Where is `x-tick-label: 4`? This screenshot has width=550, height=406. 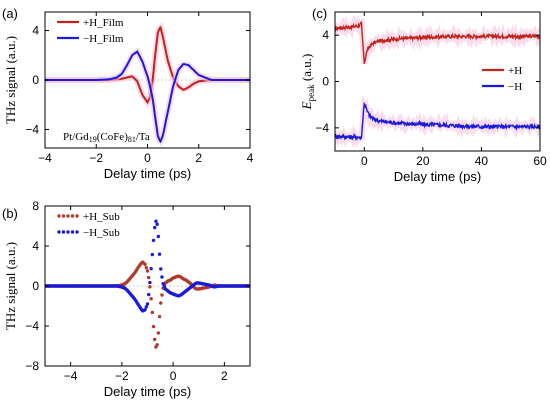 x-tick-label: 4 is located at coordinates (250, 158).